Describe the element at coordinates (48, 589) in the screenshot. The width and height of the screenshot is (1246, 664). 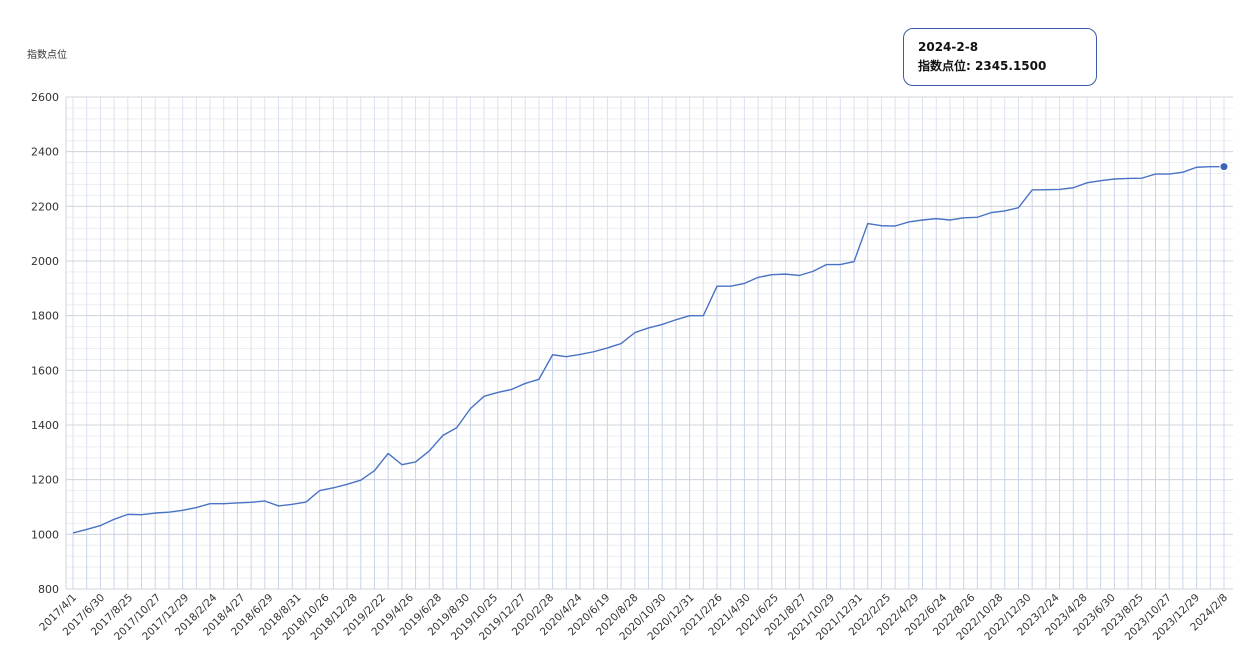
I see `y-tick-label: 800` at that location.